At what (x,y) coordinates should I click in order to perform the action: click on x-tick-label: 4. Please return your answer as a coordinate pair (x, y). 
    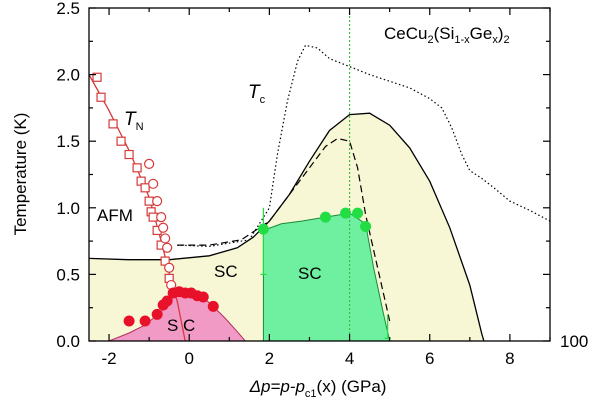
    Looking at the image, I should click on (349, 358).